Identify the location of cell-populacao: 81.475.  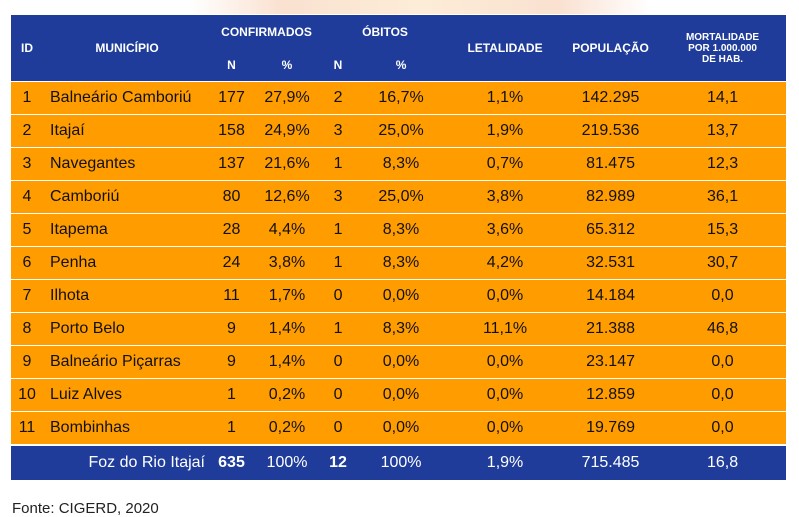
(611, 164).